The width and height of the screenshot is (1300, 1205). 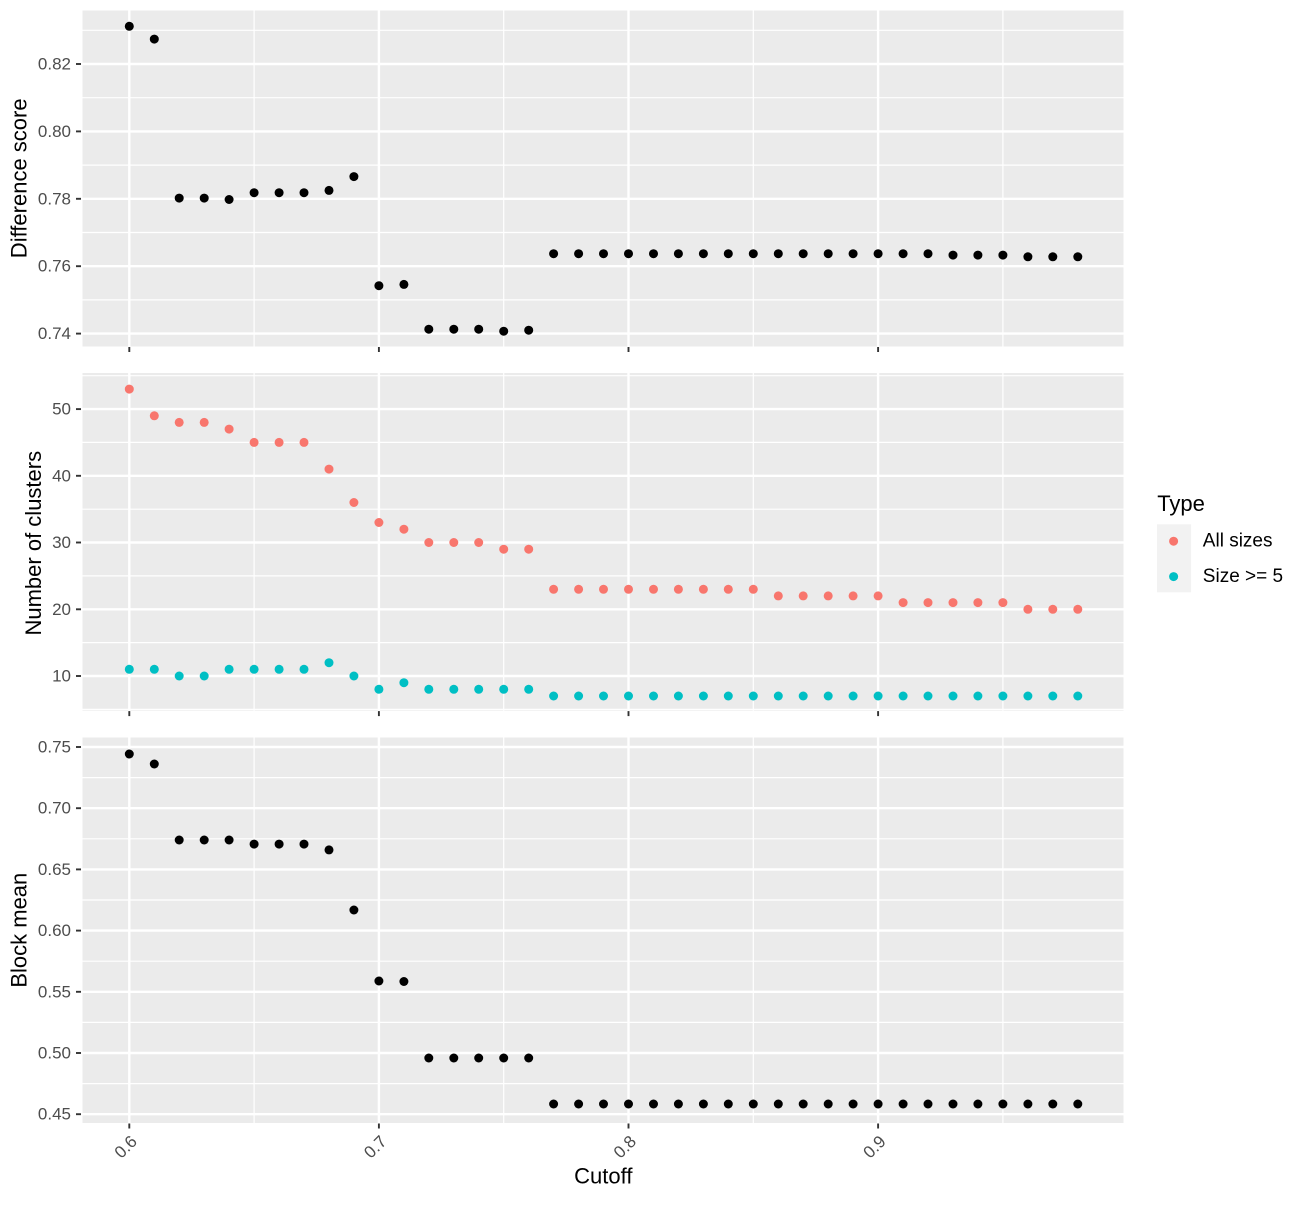 What do you see at coordinates (61, 475) in the screenshot?
I see `svg-text: 40` at bounding box center [61, 475].